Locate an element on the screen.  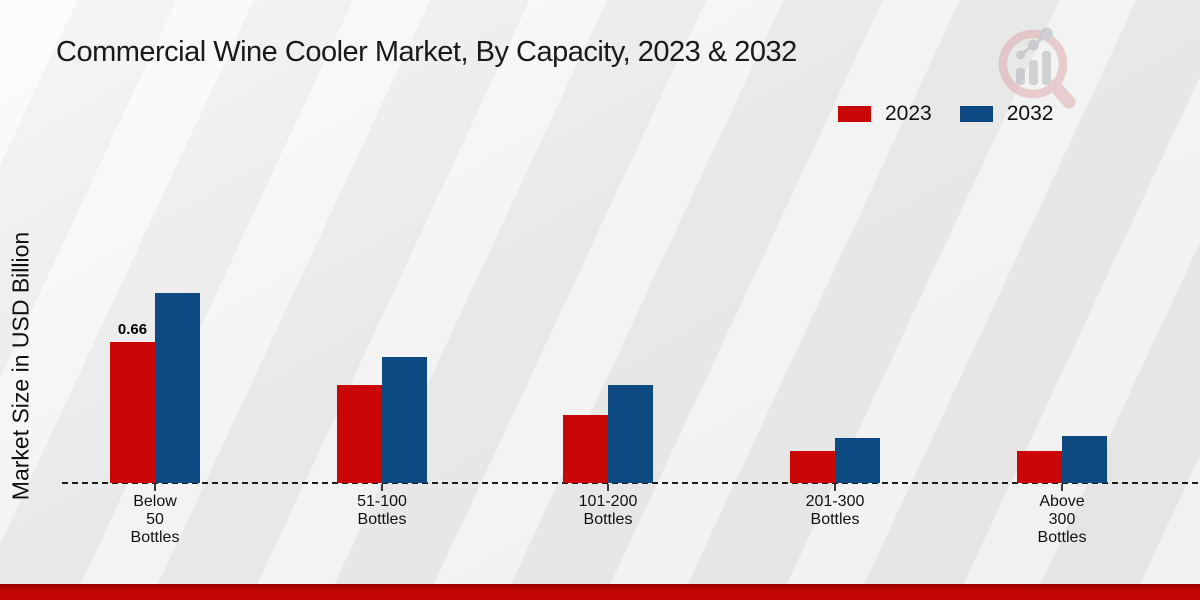
legend-swatch-2023 is located at coordinates (854, 114).